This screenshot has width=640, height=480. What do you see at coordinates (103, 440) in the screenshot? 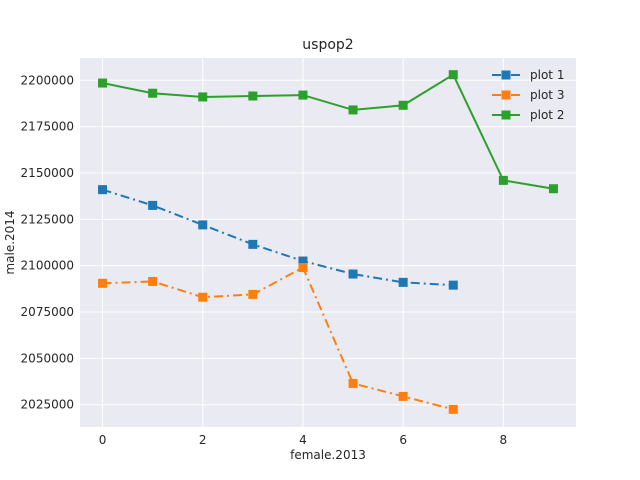
I see `x-tick-label: 0` at bounding box center [103, 440].